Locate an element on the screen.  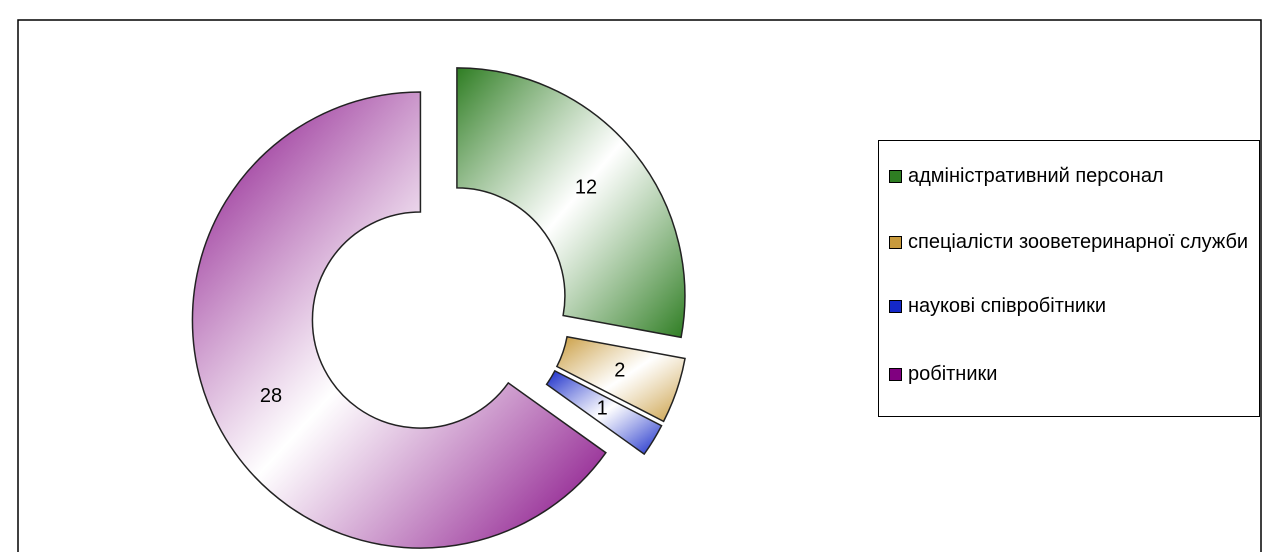
legend-item: спеціалісти зооветеринарної служби is located at coordinates (1073, 242).